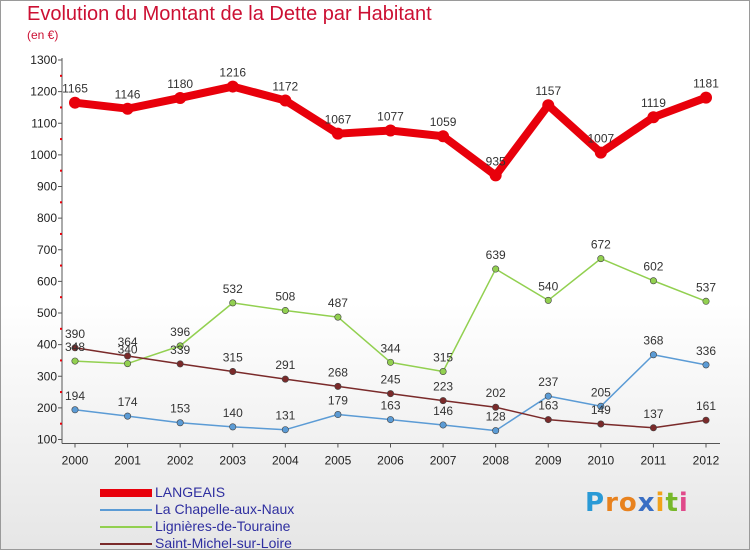  What do you see at coordinates (128, 350) in the screenshot?
I see `data-label: 340` at bounding box center [128, 350].